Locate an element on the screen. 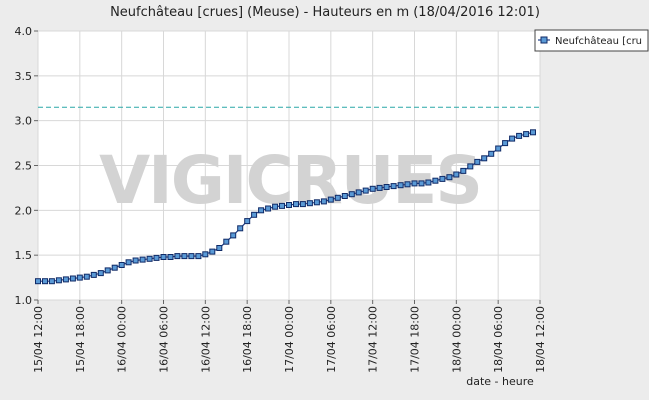  x-tick-label: 17/04 00:00 is located at coordinates (289, 339).